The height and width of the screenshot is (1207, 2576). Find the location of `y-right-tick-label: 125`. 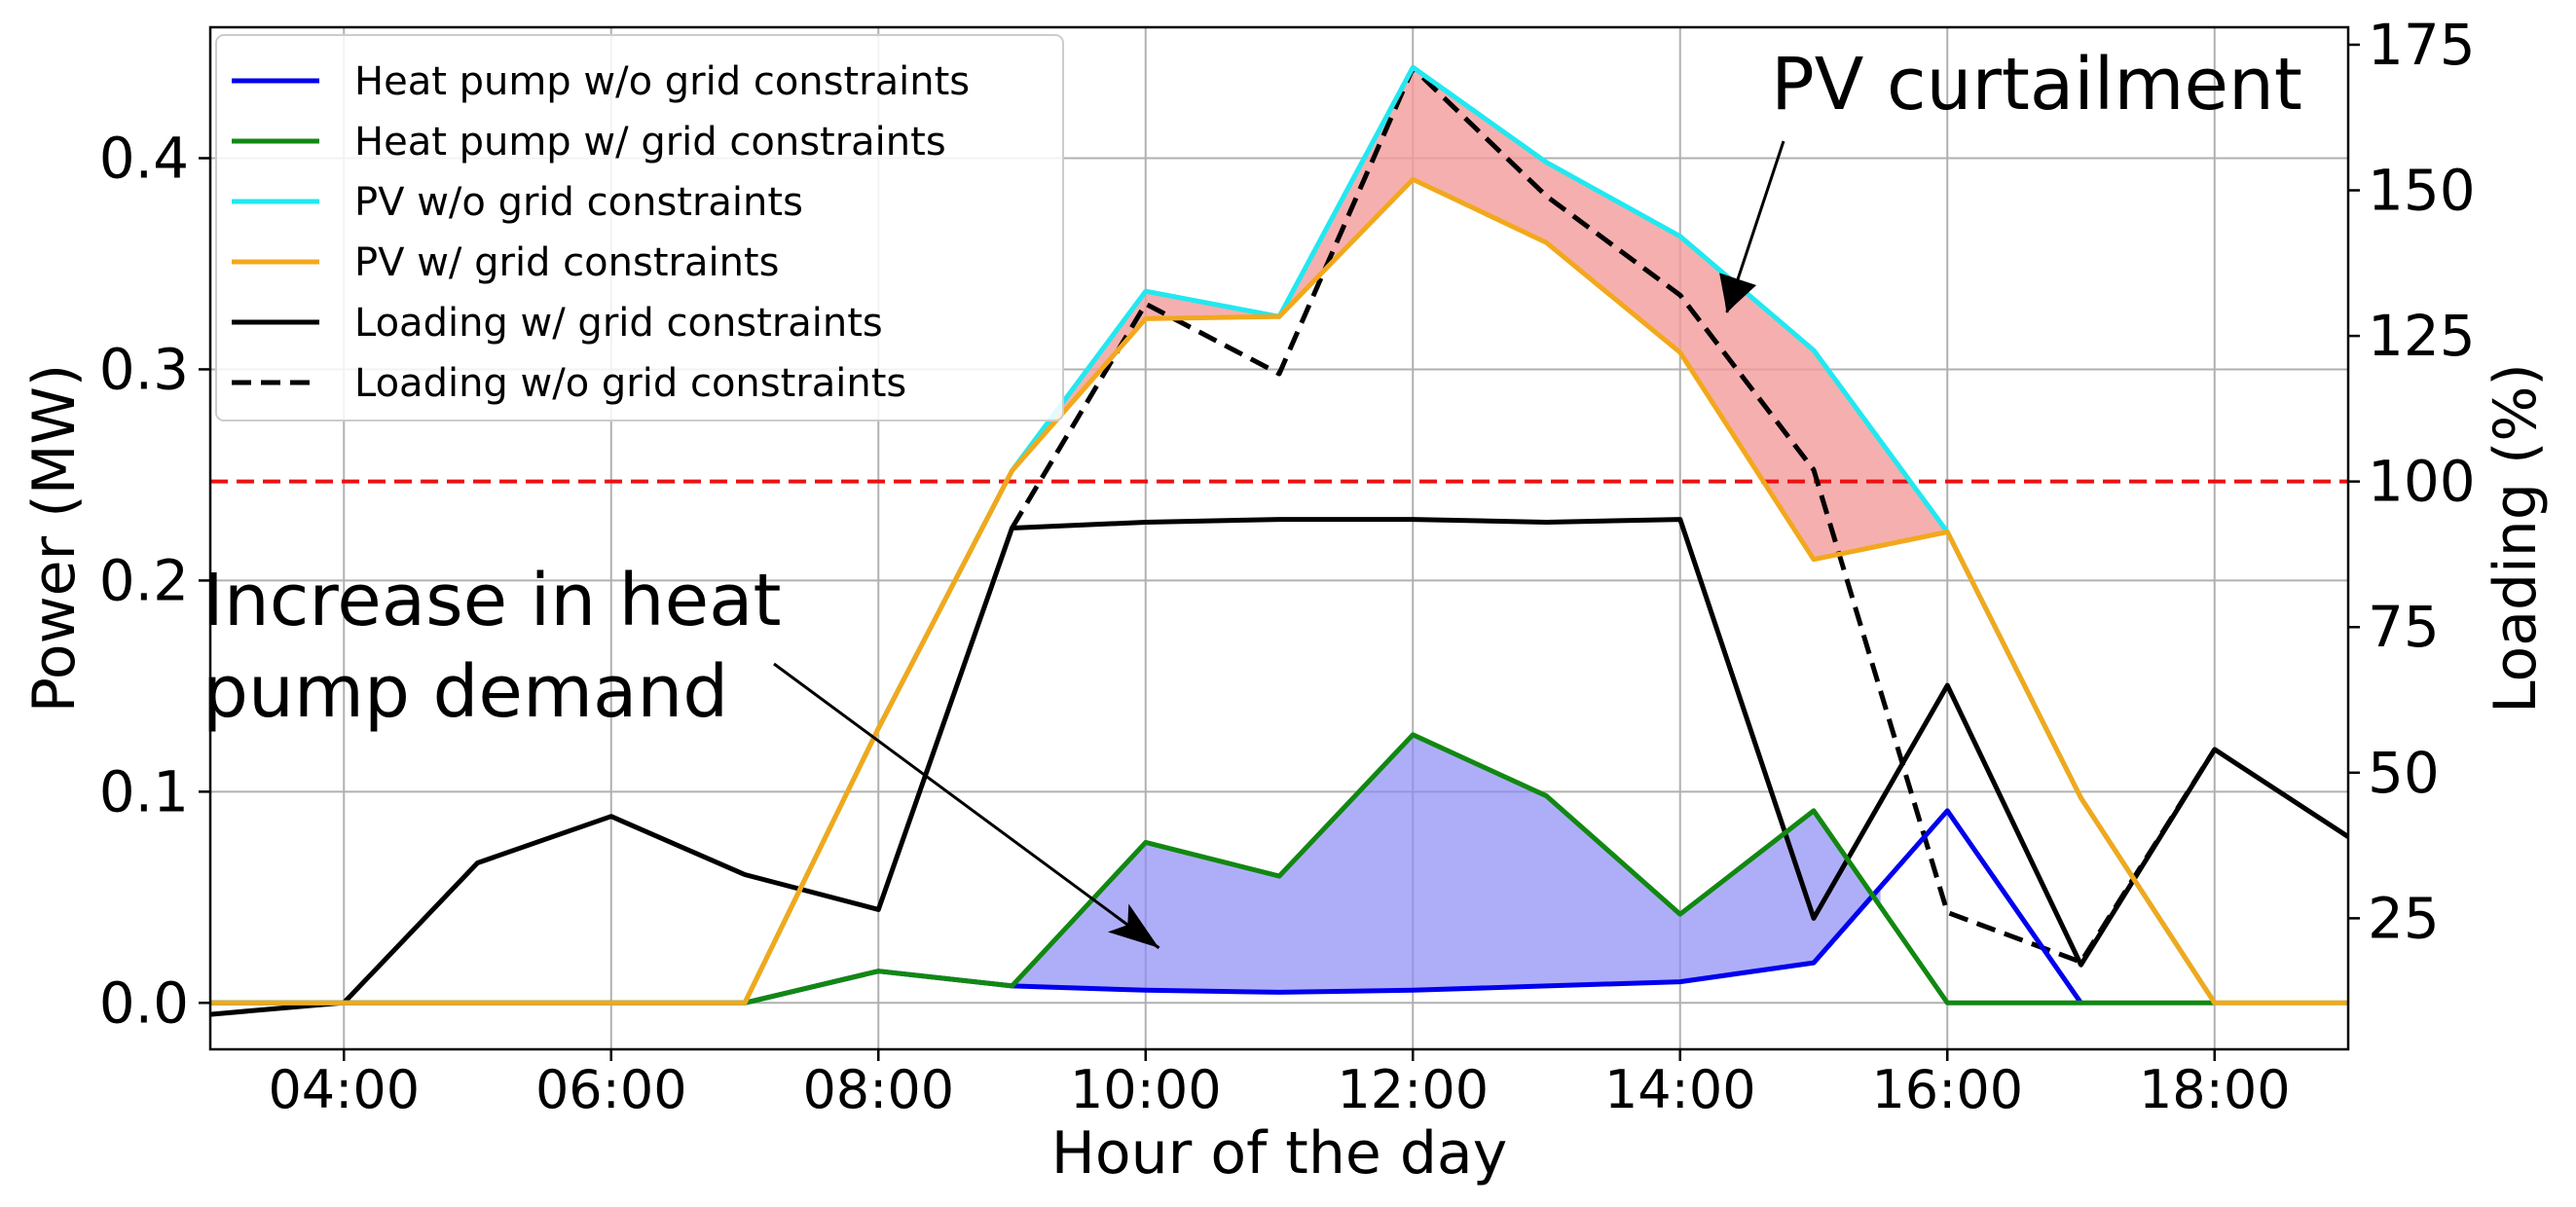

y-right-tick-label: 125 is located at coordinates (2422, 336).